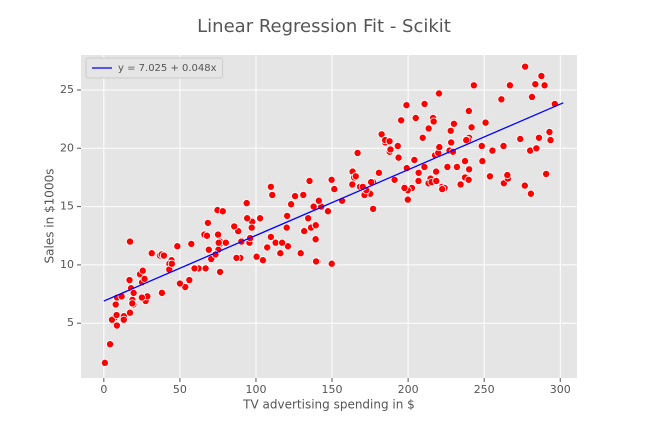 Image resolution: width=648 pixels, height=432 pixels. What do you see at coordinates (324, 26) in the screenshot?
I see `chart-title: Linear Regression Fit - Scikit` at bounding box center [324, 26].